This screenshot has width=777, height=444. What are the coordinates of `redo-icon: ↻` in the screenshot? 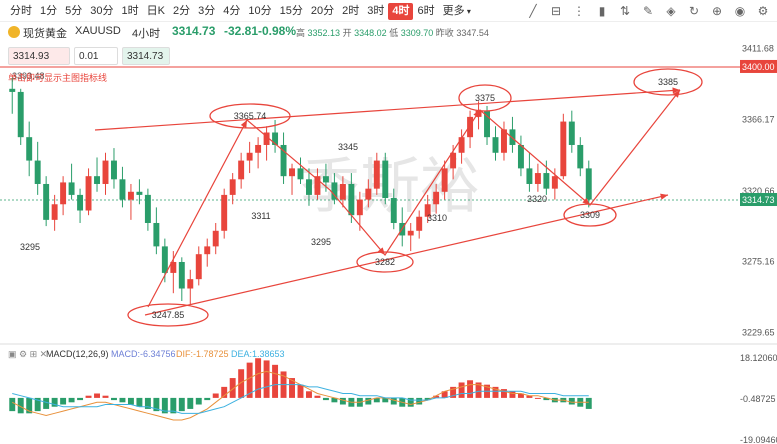 It's located at (694, 11).